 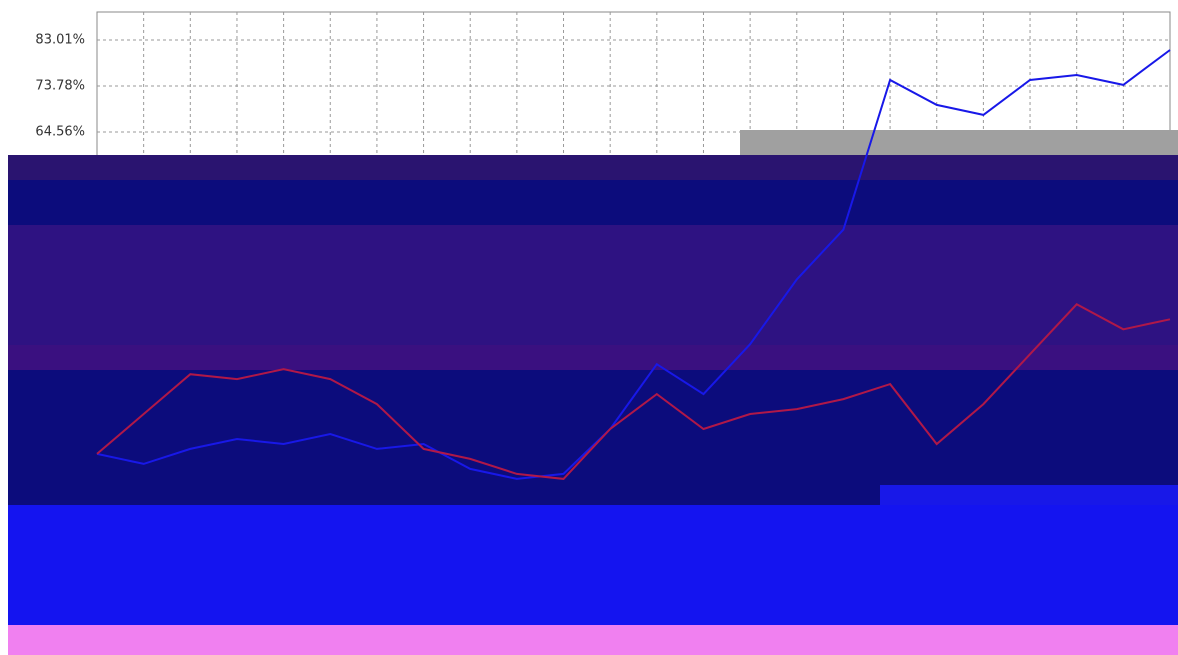 What do you see at coordinates (60, 86) in the screenshot?
I see `y-tick-label: 73.78%` at bounding box center [60, 86].